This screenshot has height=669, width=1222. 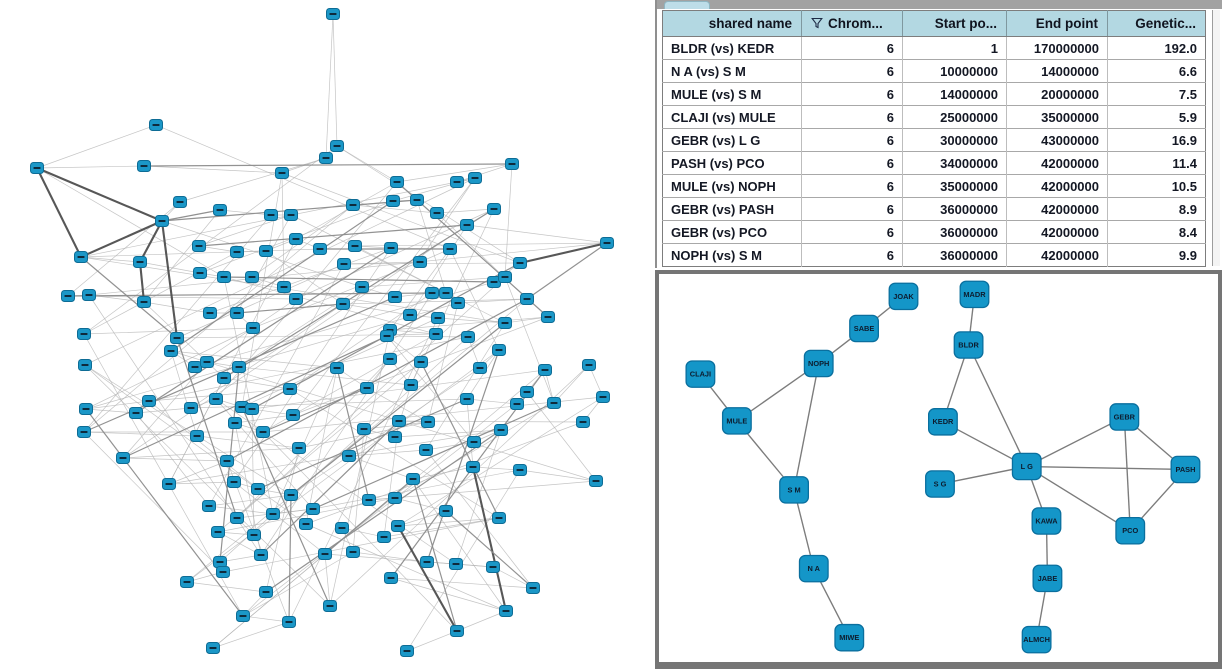 I want to click on network-node-sabe: SABE, so click(x=864, y=328).